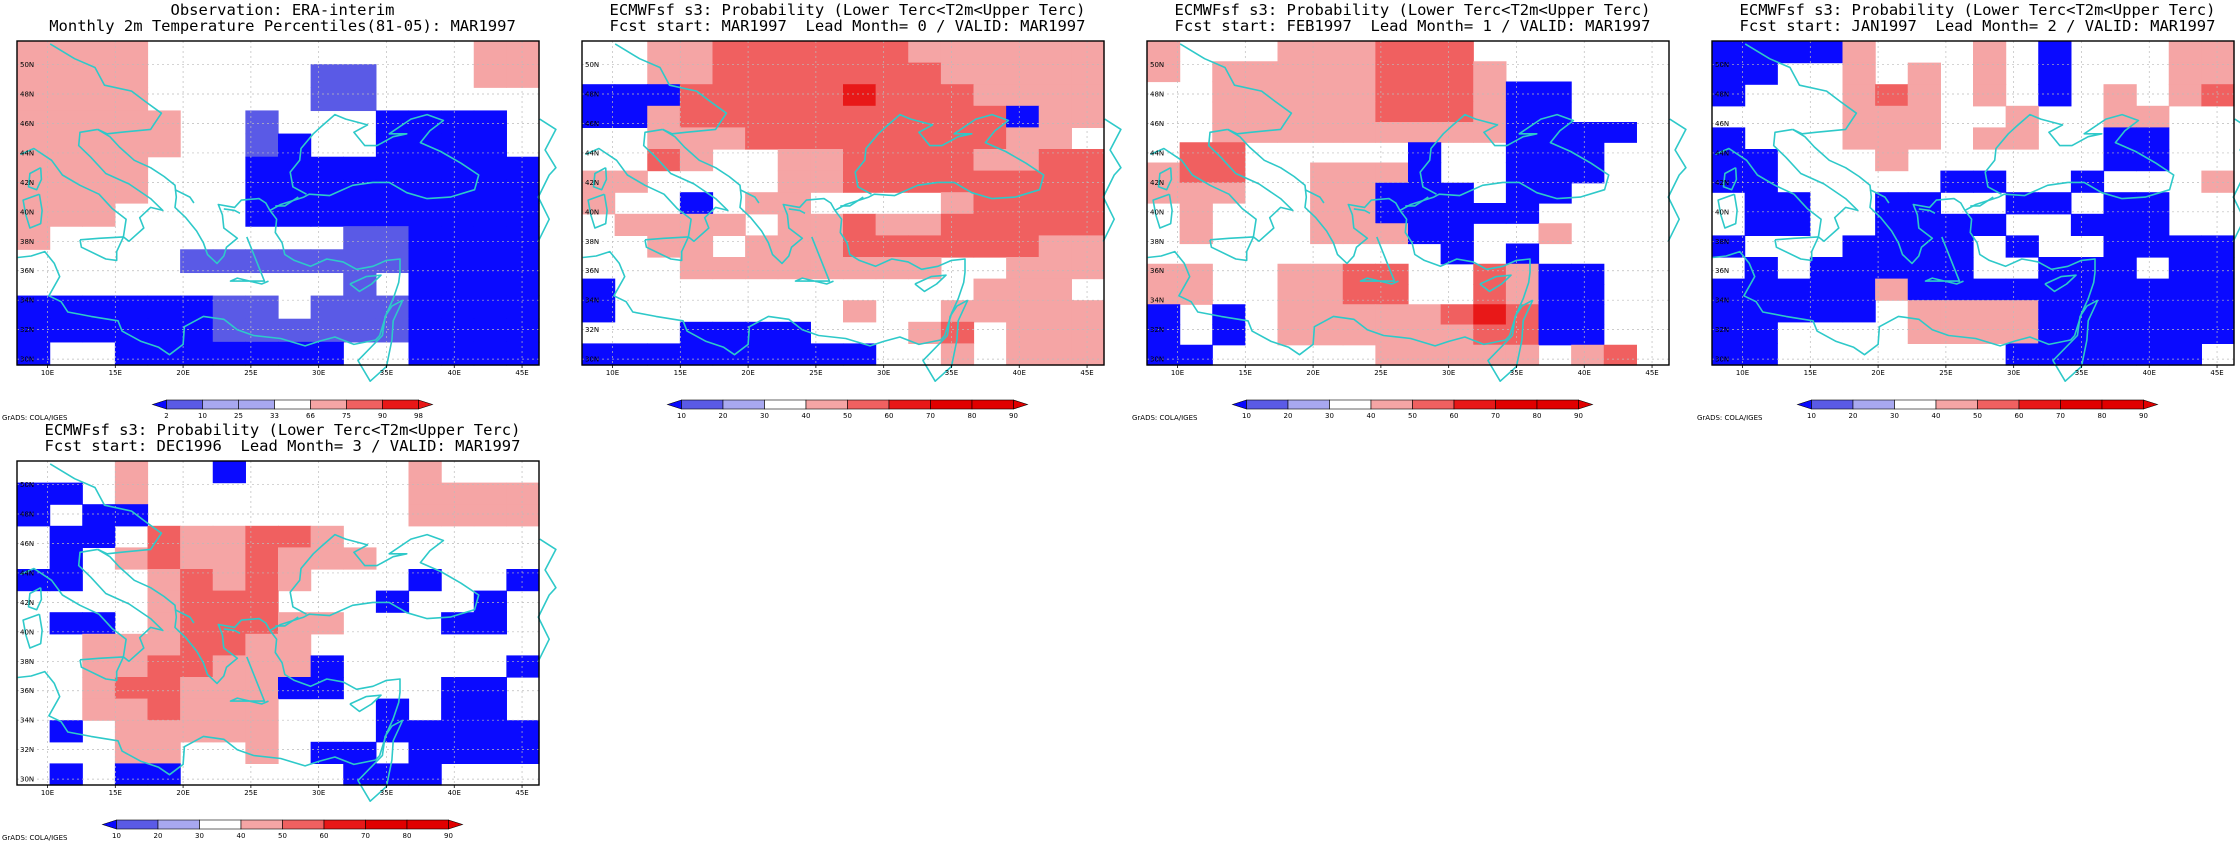  What do you see at coordinates (592, 65) in the screenshot?
I see `lat-tick-label: 50N` at bounding box center [592, 65].